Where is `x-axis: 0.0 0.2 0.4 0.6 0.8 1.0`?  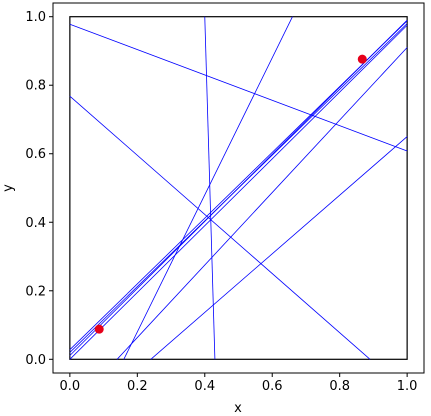
x-axis: 0.0 0.2 0.4 0.6 0.8 1.0 is located at coordinates (239, 383).